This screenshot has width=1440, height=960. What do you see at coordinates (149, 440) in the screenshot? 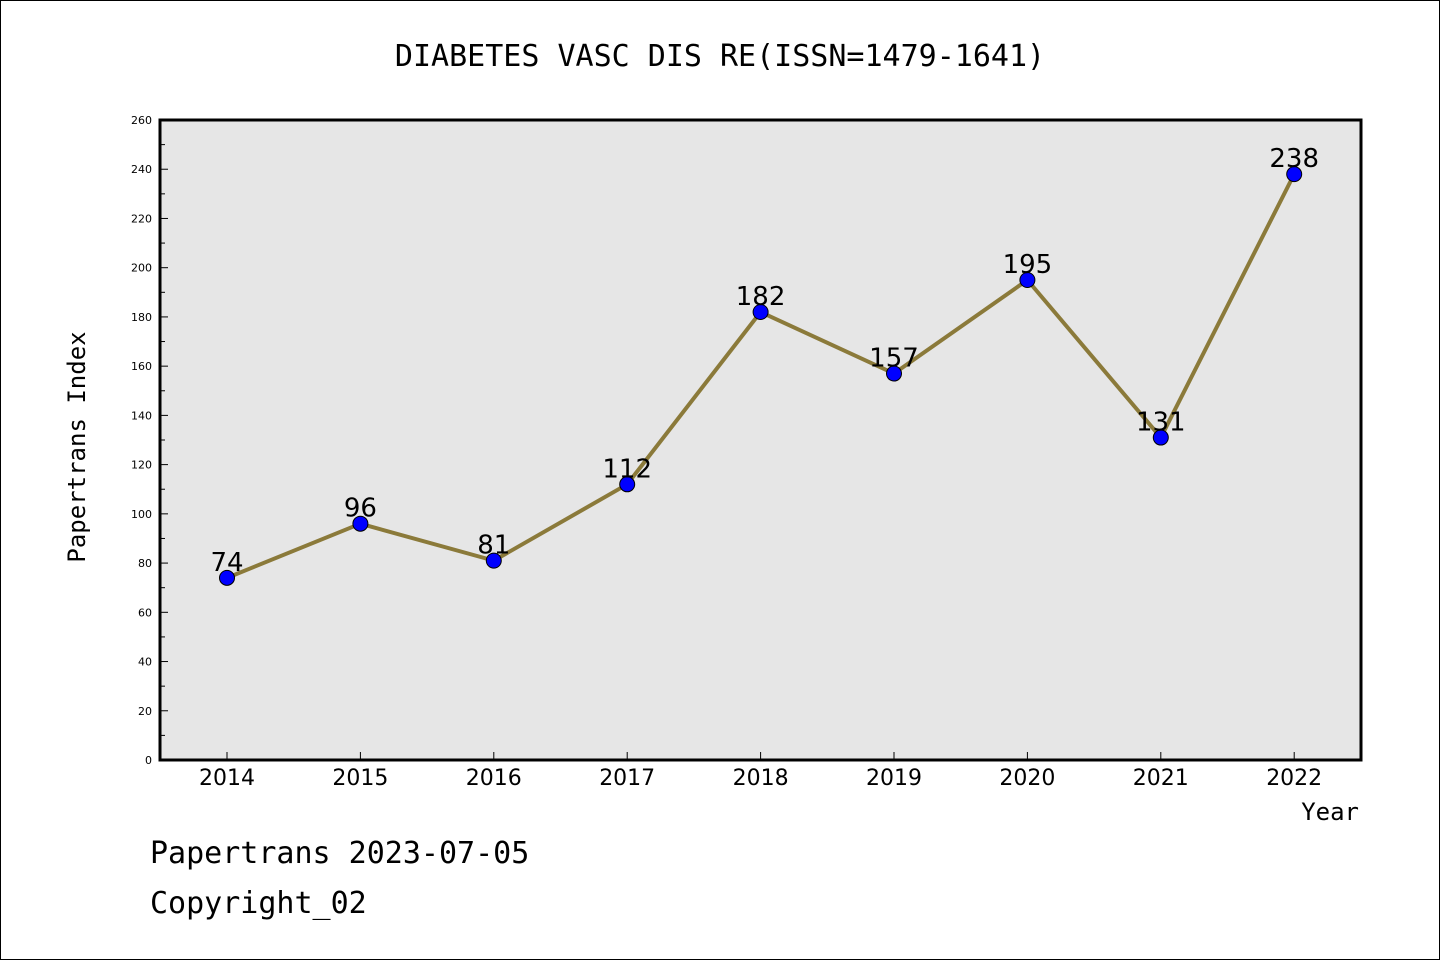
I see `y-axis: 0 20 40 60 80 100 120 140 160 180 200 220 240 260` at bounding box center [149, 440].